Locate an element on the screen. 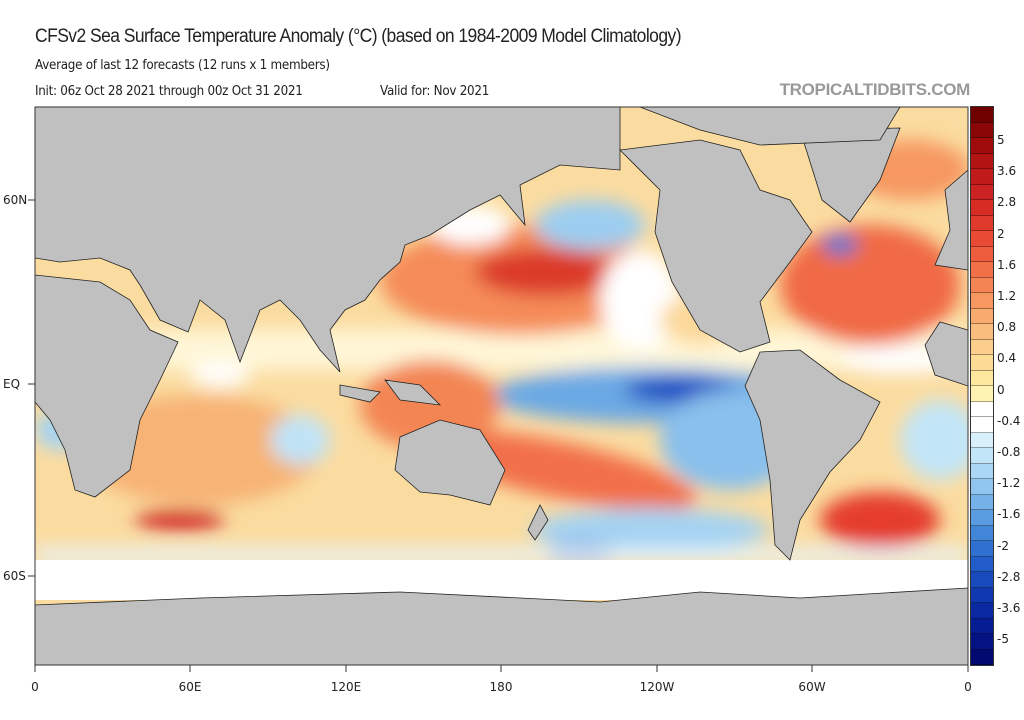 This screenshot has height=720, width=1024. colorbar-label: 3.6 is located at coordinates (1007, 171).